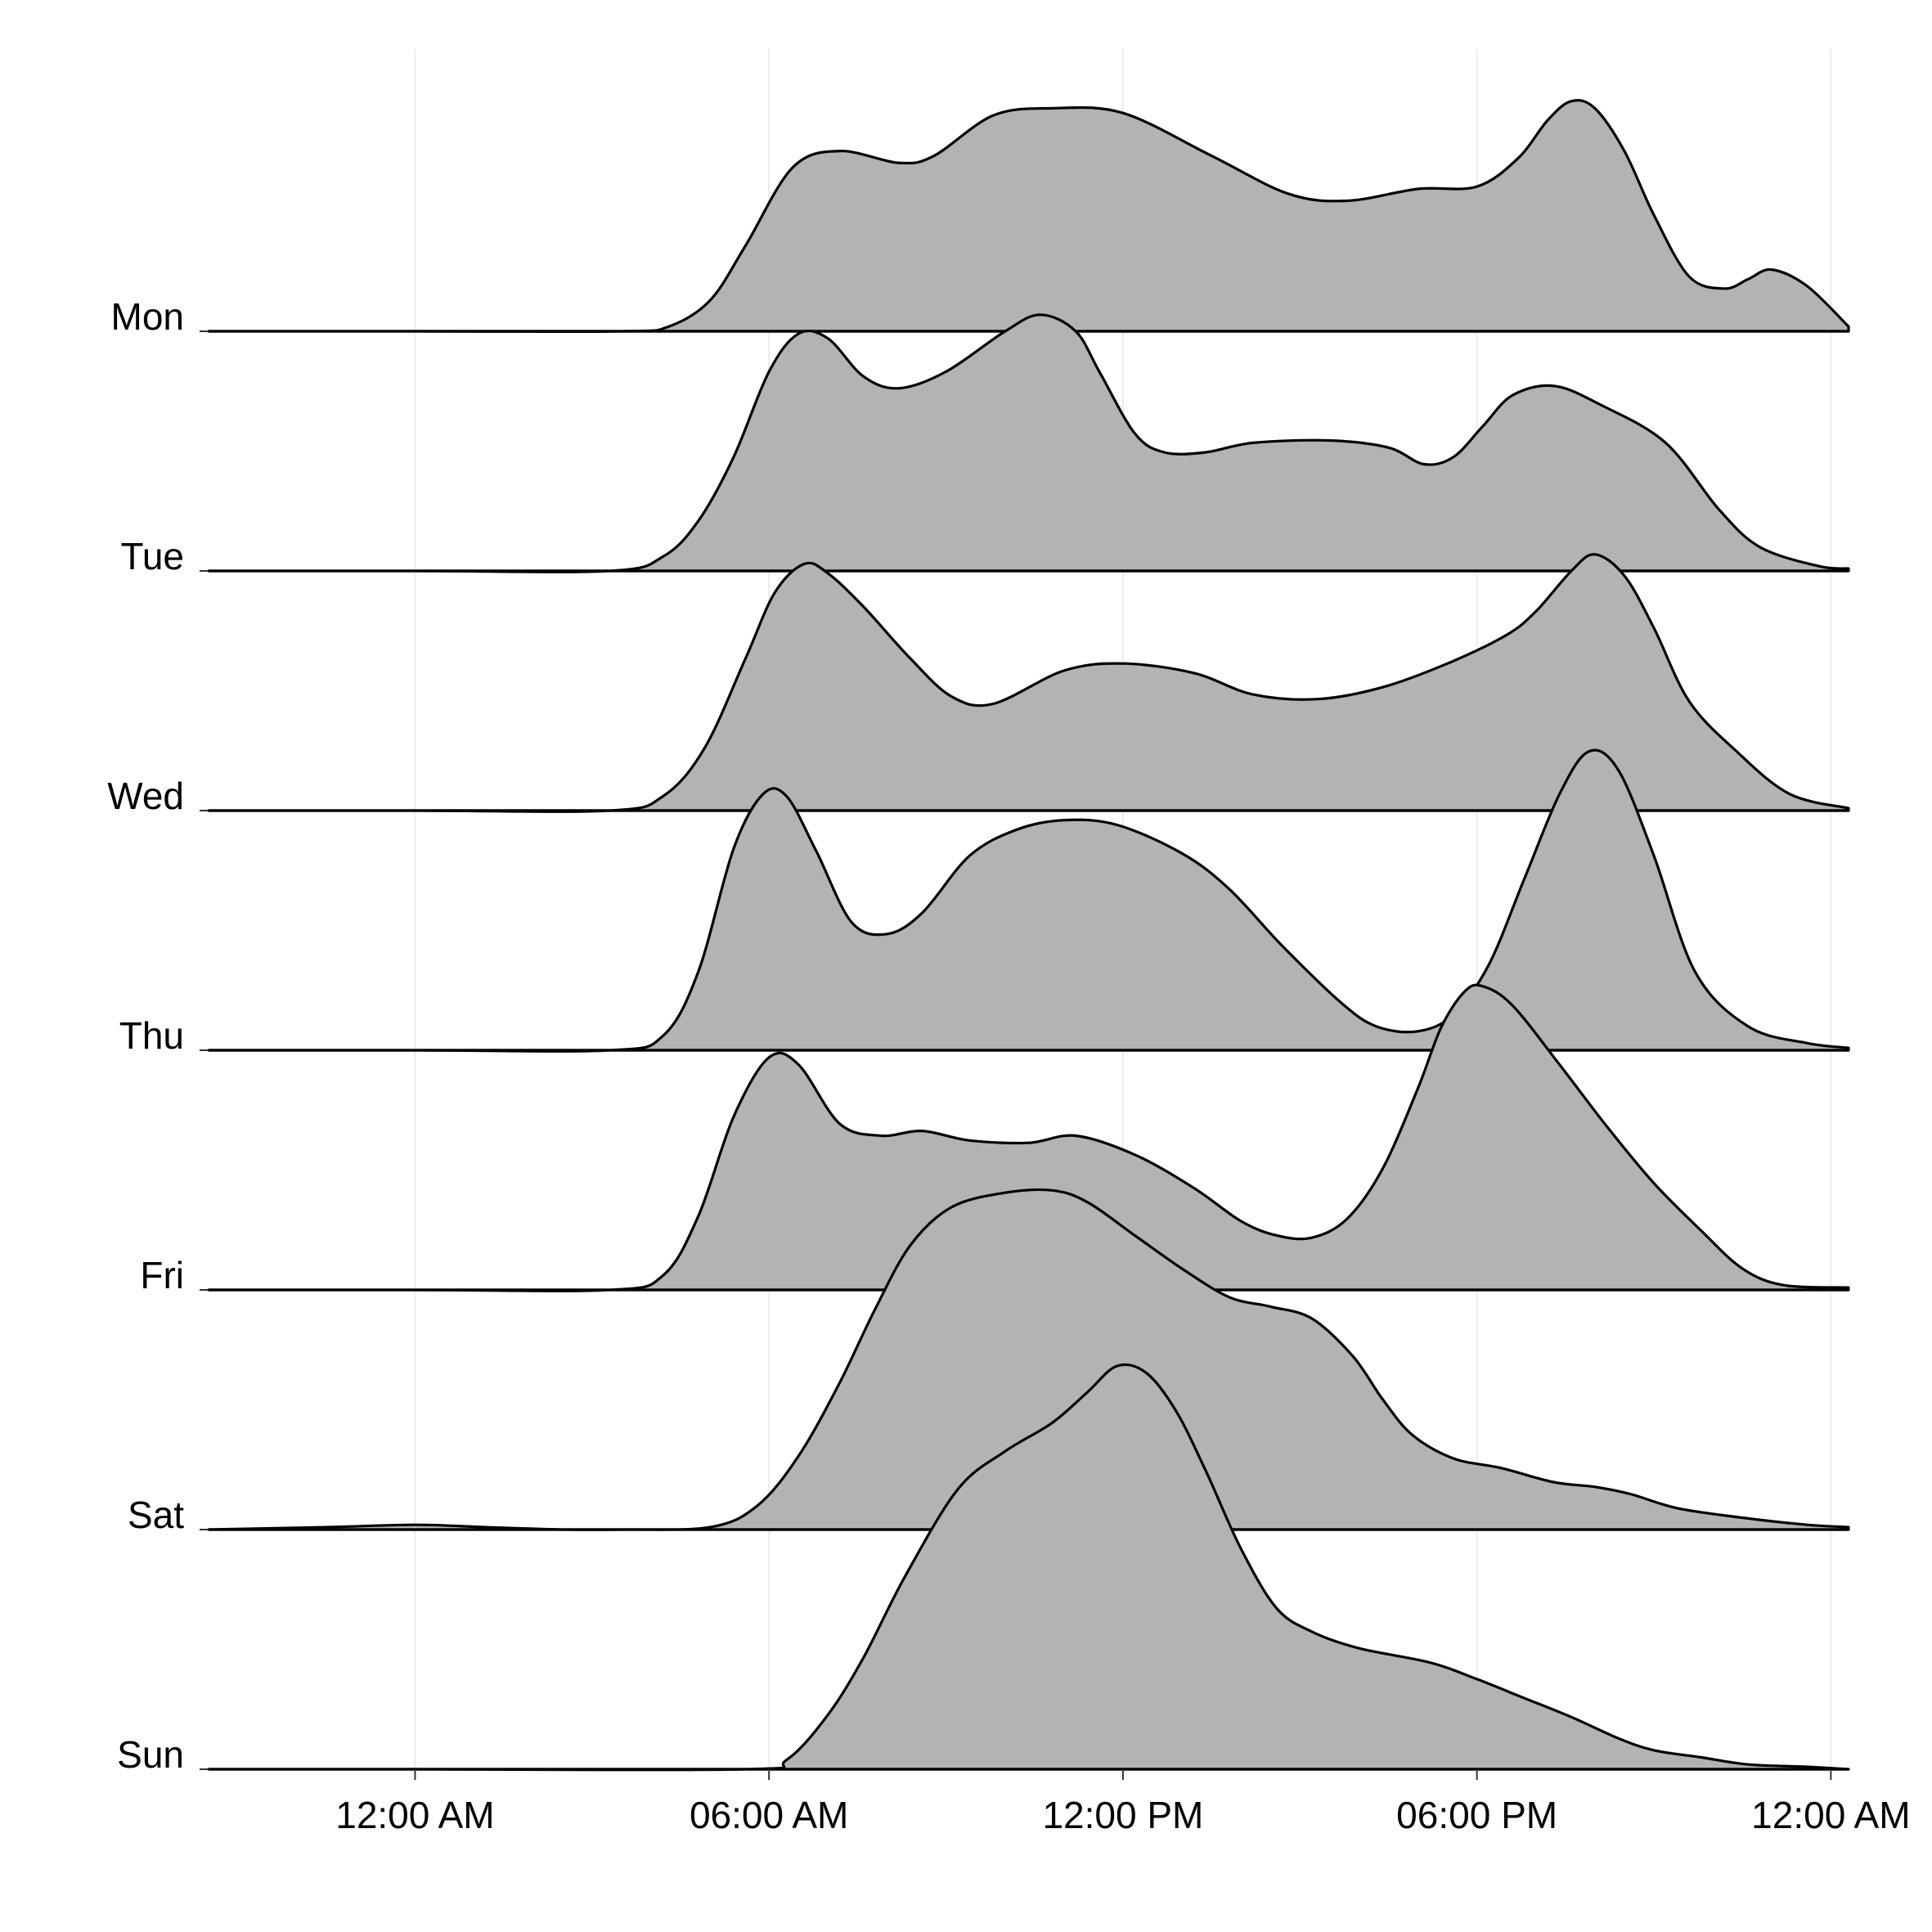  I want to click on x-tick-label-0: 12:00 AM, so click(415, 1815).